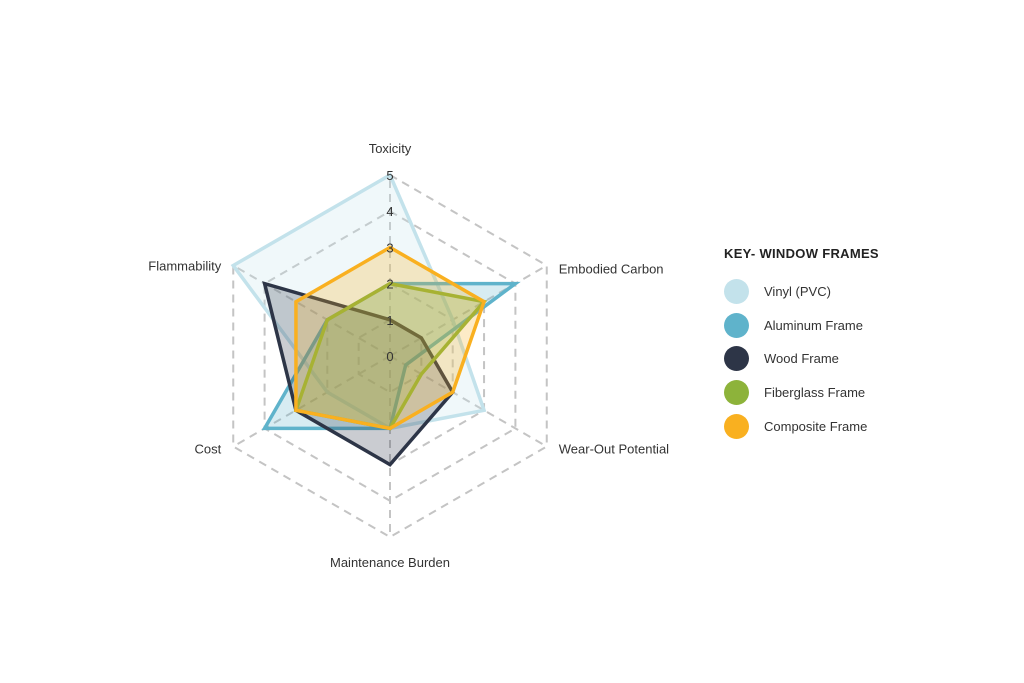 This screenshot has width=1024, height=683. Describe the element at coordinates (801, 253) in the screenshot. I see `legend-title: KEY- WINDOW FRAMES` at that location.